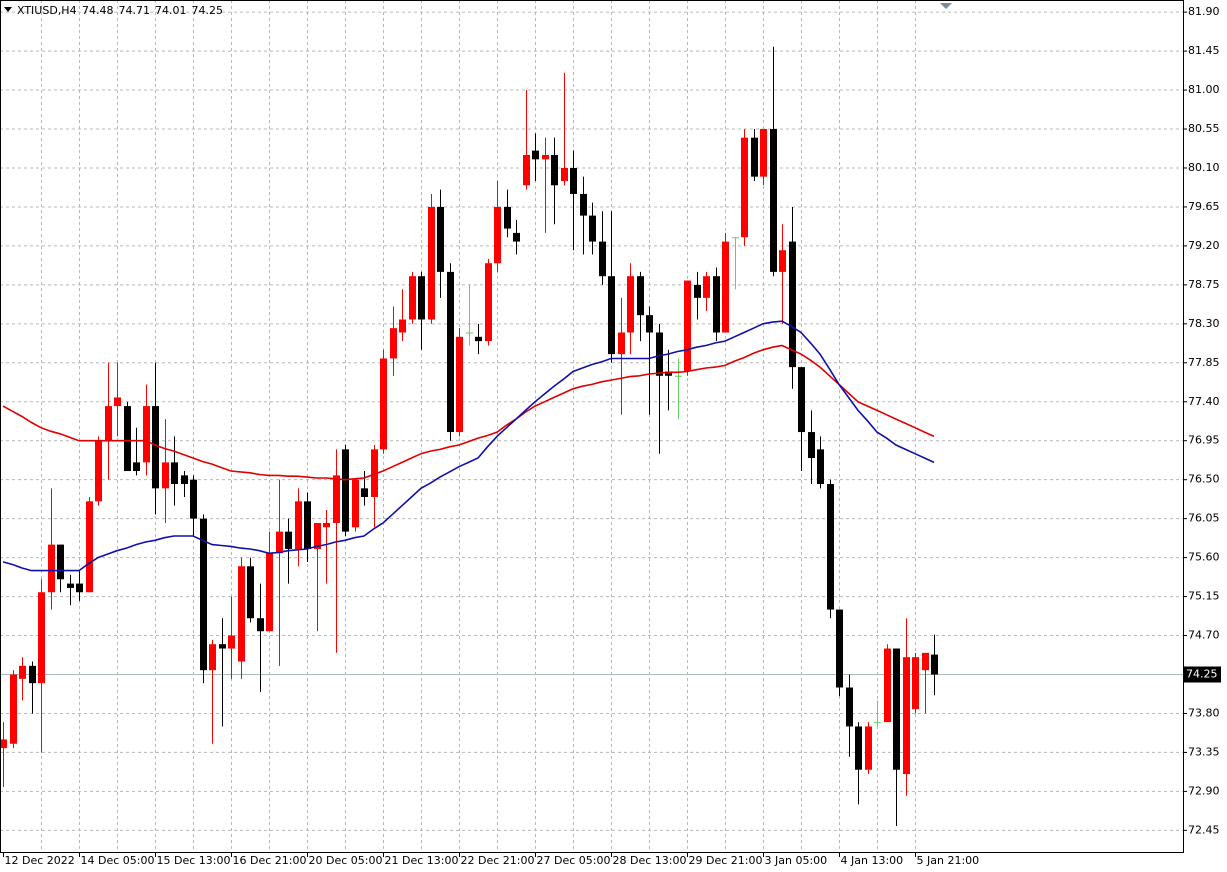 The height and width of the screenshot is (872, 1227). I want to click on x-tick-label: 4 Jan 13:00, so click(872, 860).